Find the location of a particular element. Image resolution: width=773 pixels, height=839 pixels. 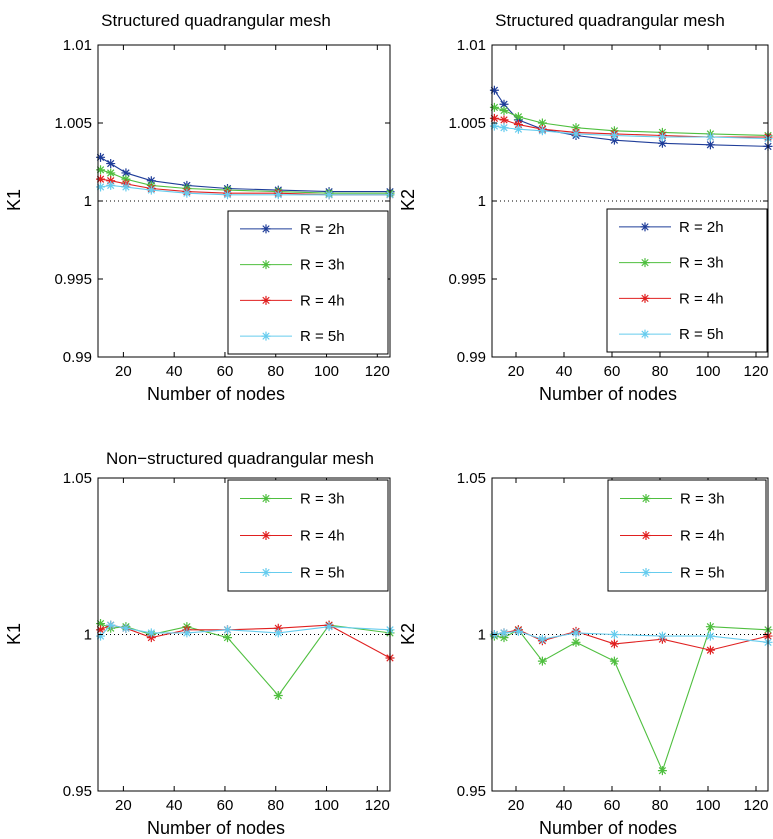

legend-box is located at coordinates (308, 282).